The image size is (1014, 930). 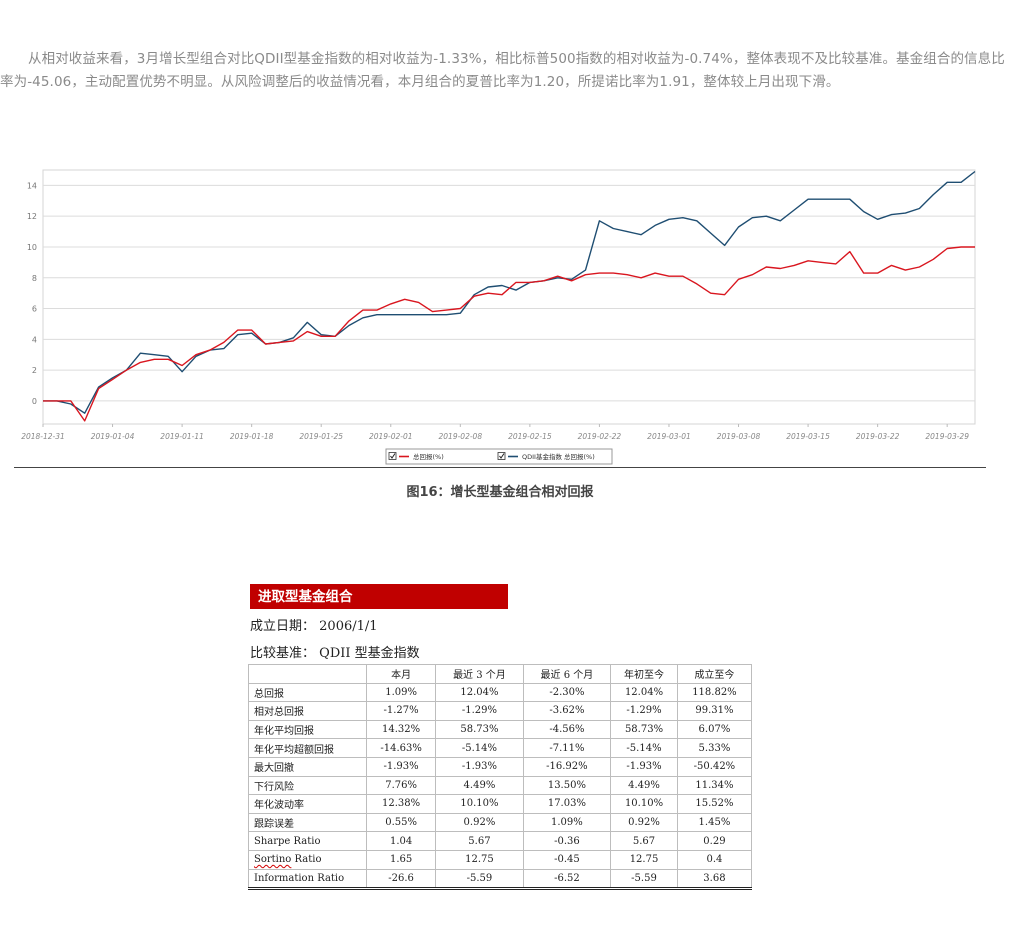 I want to click on figure-caption: 图16：增长型基金组合相对回报, so click(x=500, y=492).